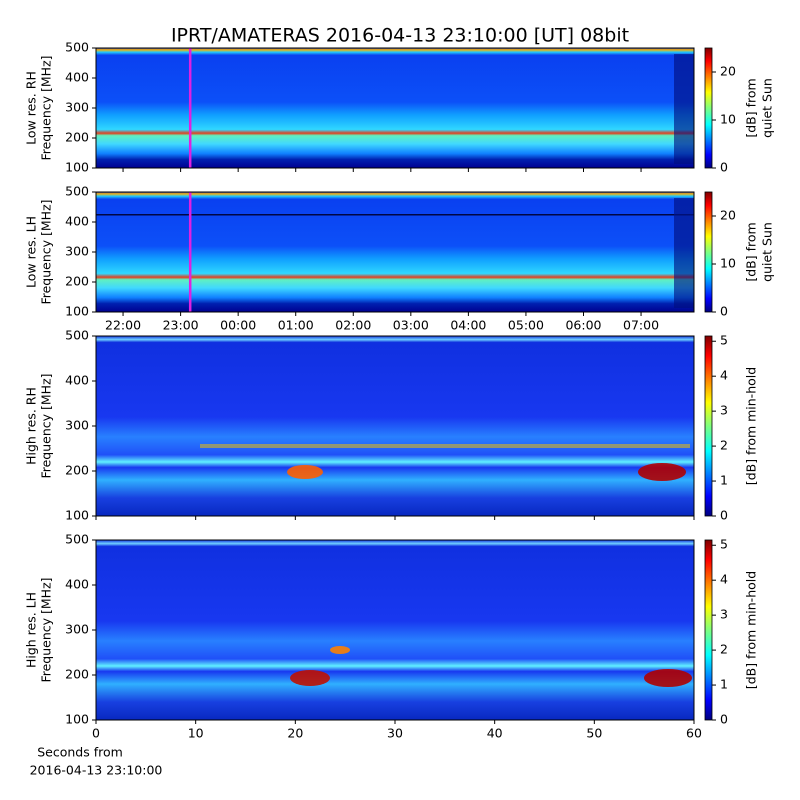 The width and height of the screenshot is (800, 800). What do you see at coordinates (196, 733) in the screenshot?
I see `x-tick-label: 10` at bounding box center [196, 733].